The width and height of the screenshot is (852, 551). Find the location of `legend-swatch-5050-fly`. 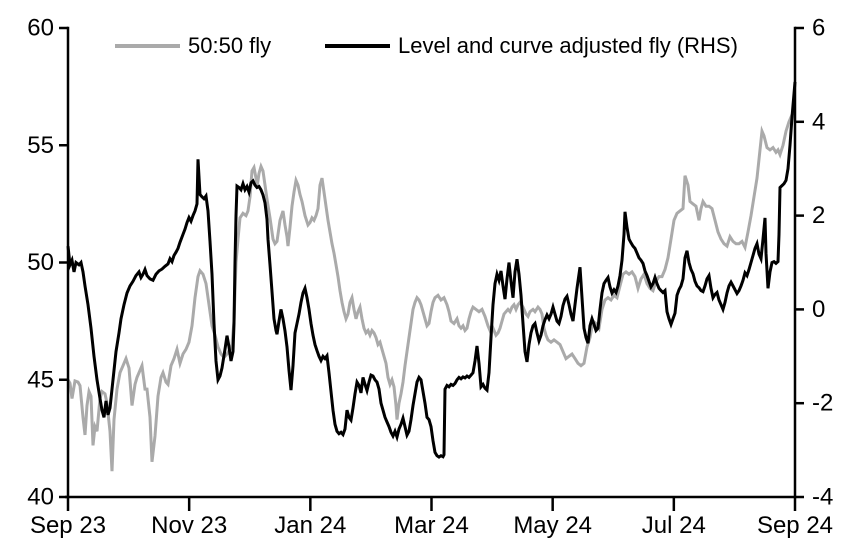

legend-swatch-5050-fly is located at coordinates (147, 46).